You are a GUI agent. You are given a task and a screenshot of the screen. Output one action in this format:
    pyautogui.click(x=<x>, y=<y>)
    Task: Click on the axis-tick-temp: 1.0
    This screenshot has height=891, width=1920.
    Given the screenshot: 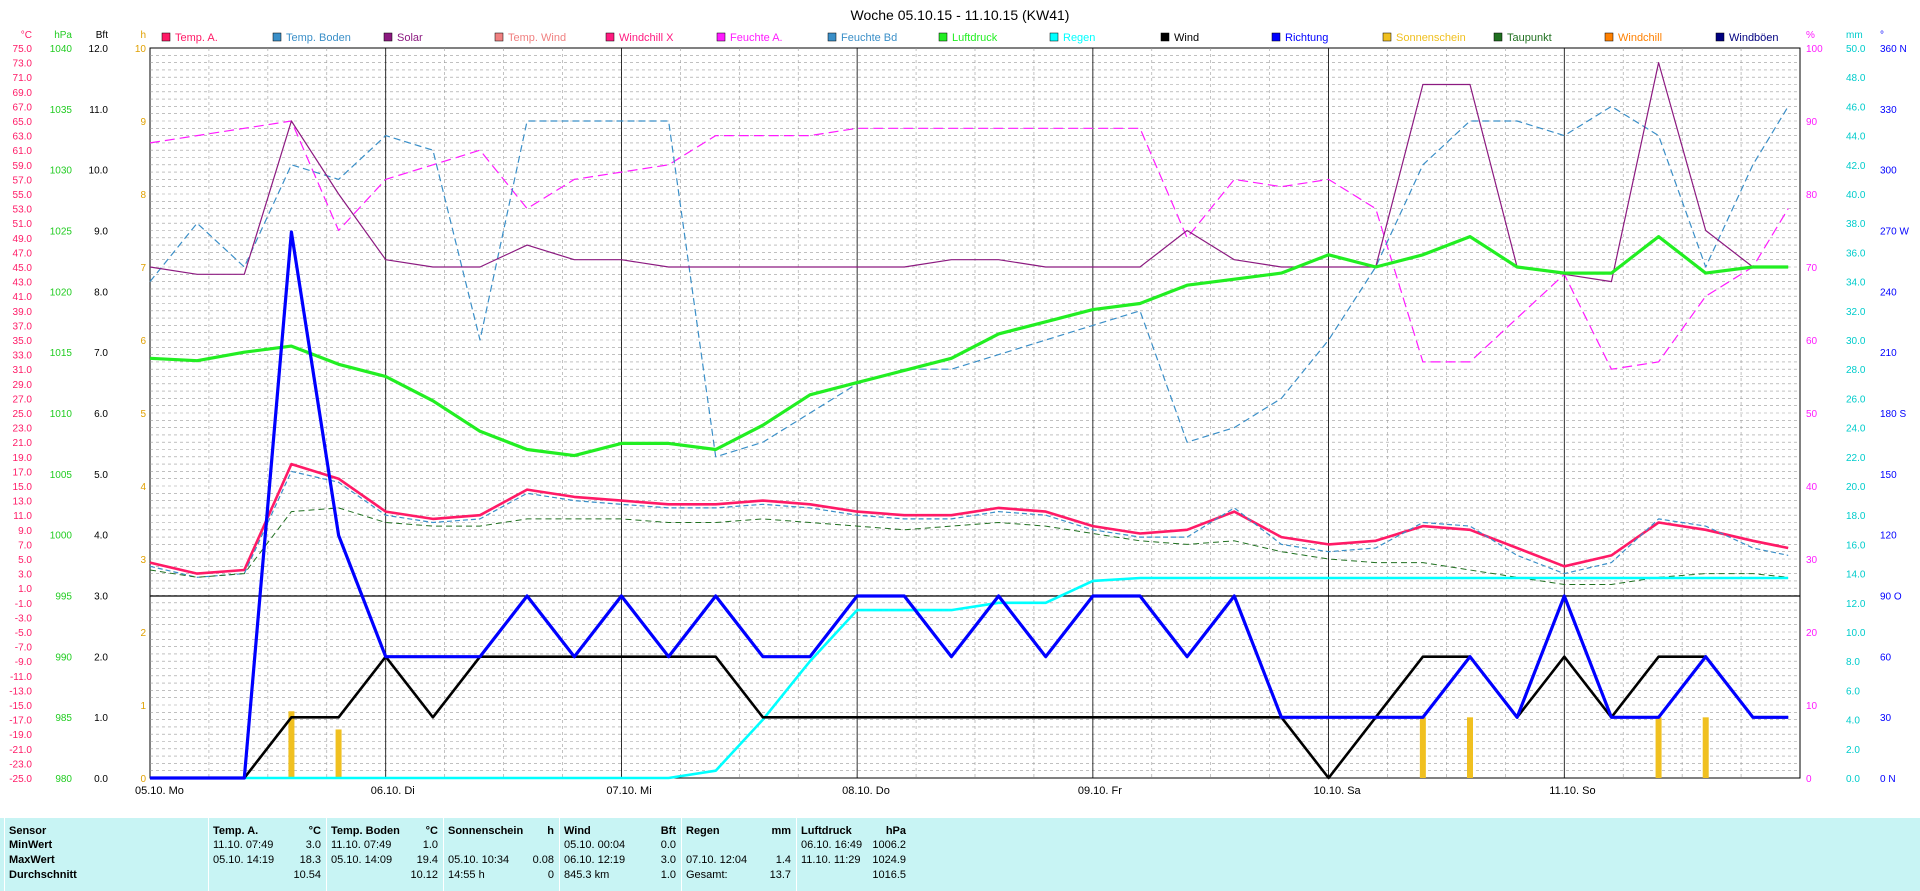 What is the action you would take?
    pyautogui.click(x=25, y=589)
    